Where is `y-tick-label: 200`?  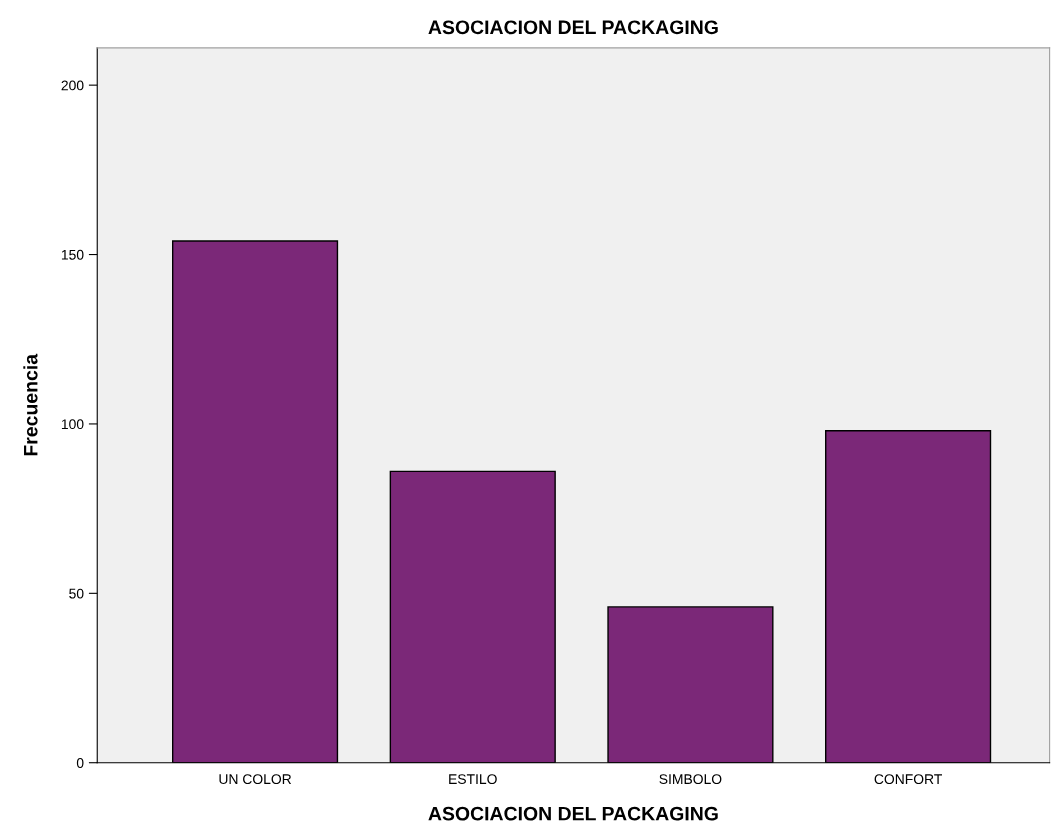 y-tick-label: 200 is located at coordinates (72, 85).